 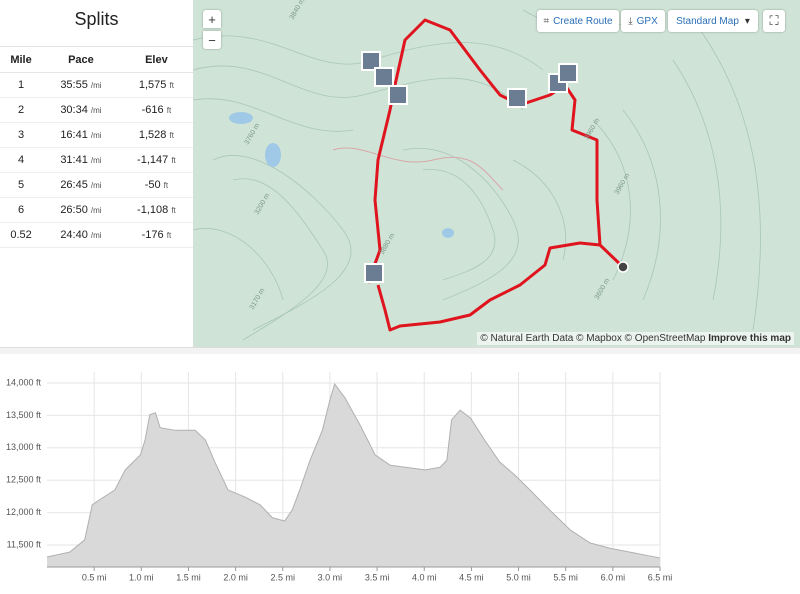 I want to click on x-tick-label: 2.5 mi, so click(x=283, y=577).